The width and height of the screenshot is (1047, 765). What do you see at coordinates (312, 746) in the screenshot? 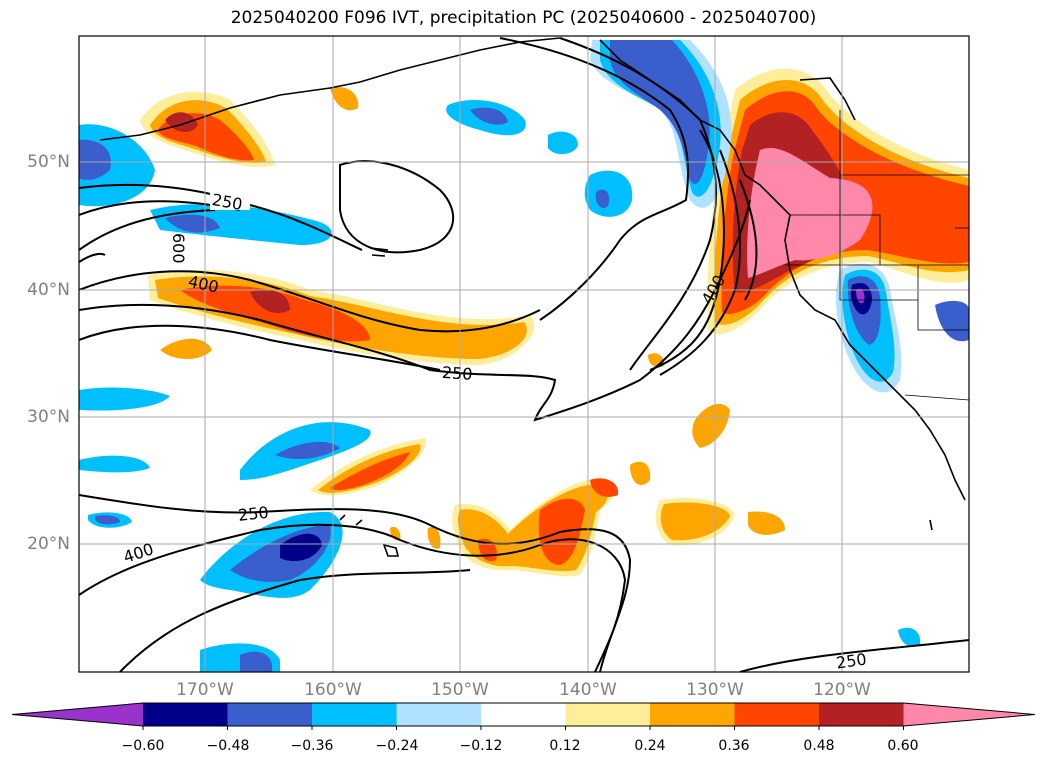
I see `colorbar-tick-label: −0.36` at bounding box center [312, 746].